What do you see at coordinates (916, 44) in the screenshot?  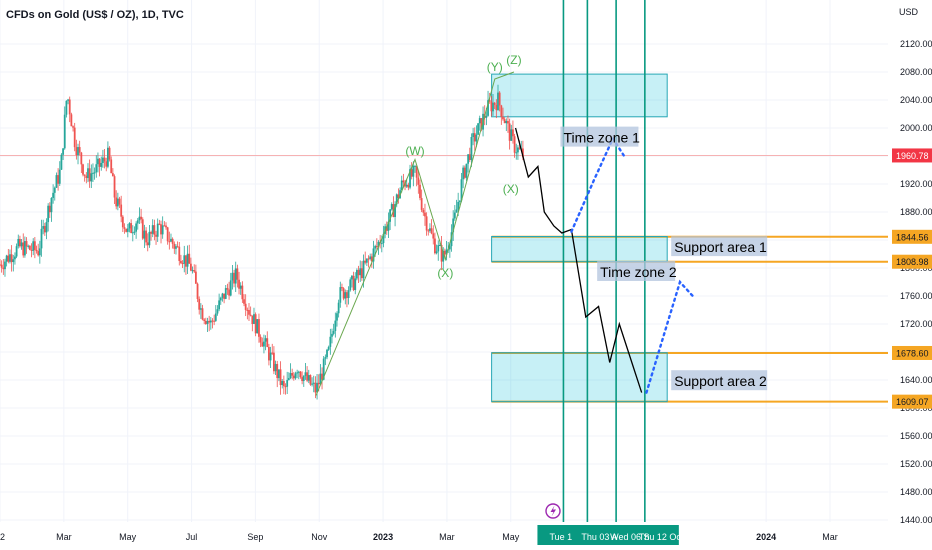 I see `price-tick-label: 2120.00` at bounding box center [916, 44].